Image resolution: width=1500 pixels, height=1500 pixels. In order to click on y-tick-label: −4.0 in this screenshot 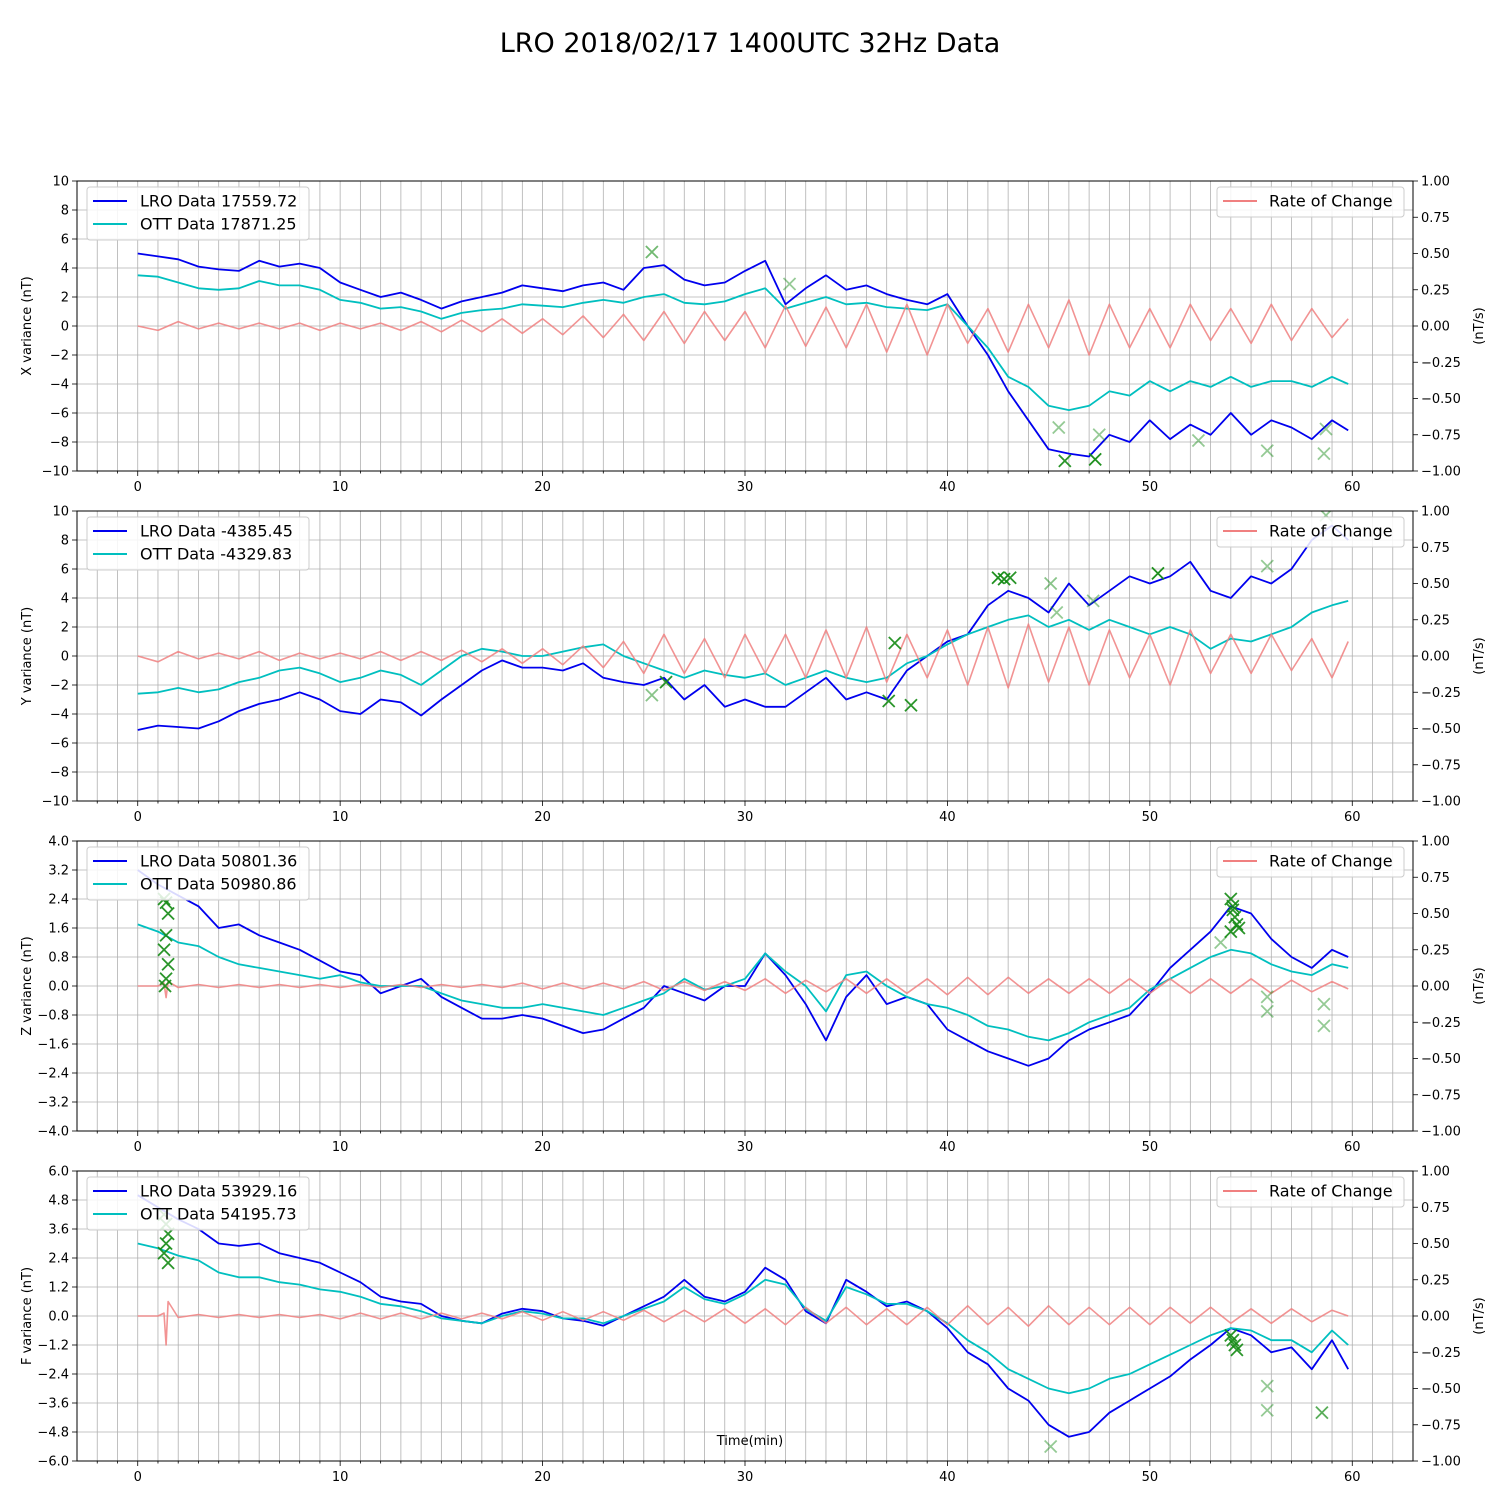, I will do `click(53, 1132)`.